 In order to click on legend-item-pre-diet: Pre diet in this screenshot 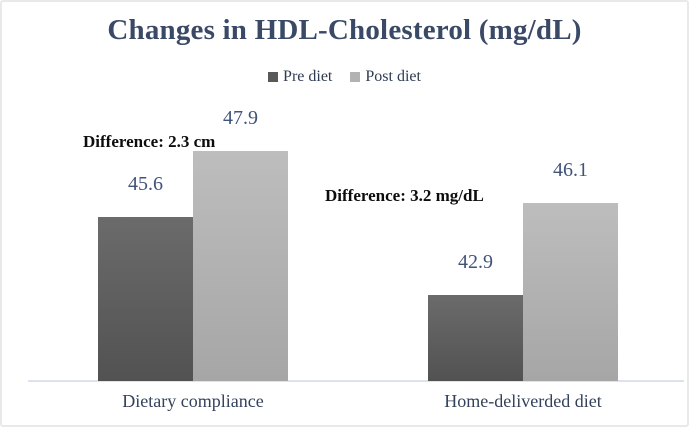, I will do `click(300, 77)`.